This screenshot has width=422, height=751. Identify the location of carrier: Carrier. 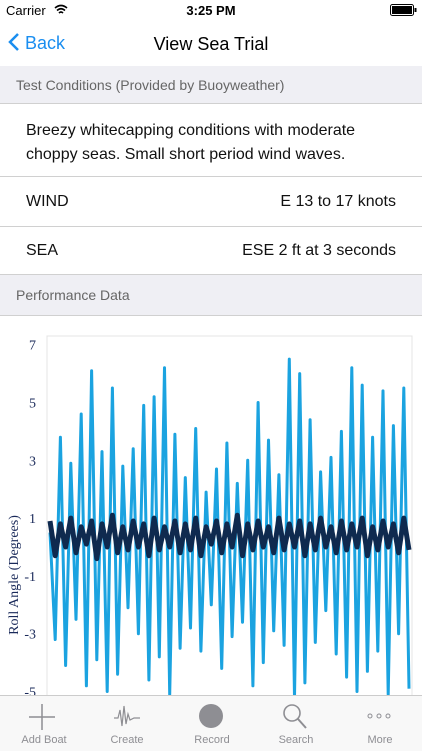
(26, 10).